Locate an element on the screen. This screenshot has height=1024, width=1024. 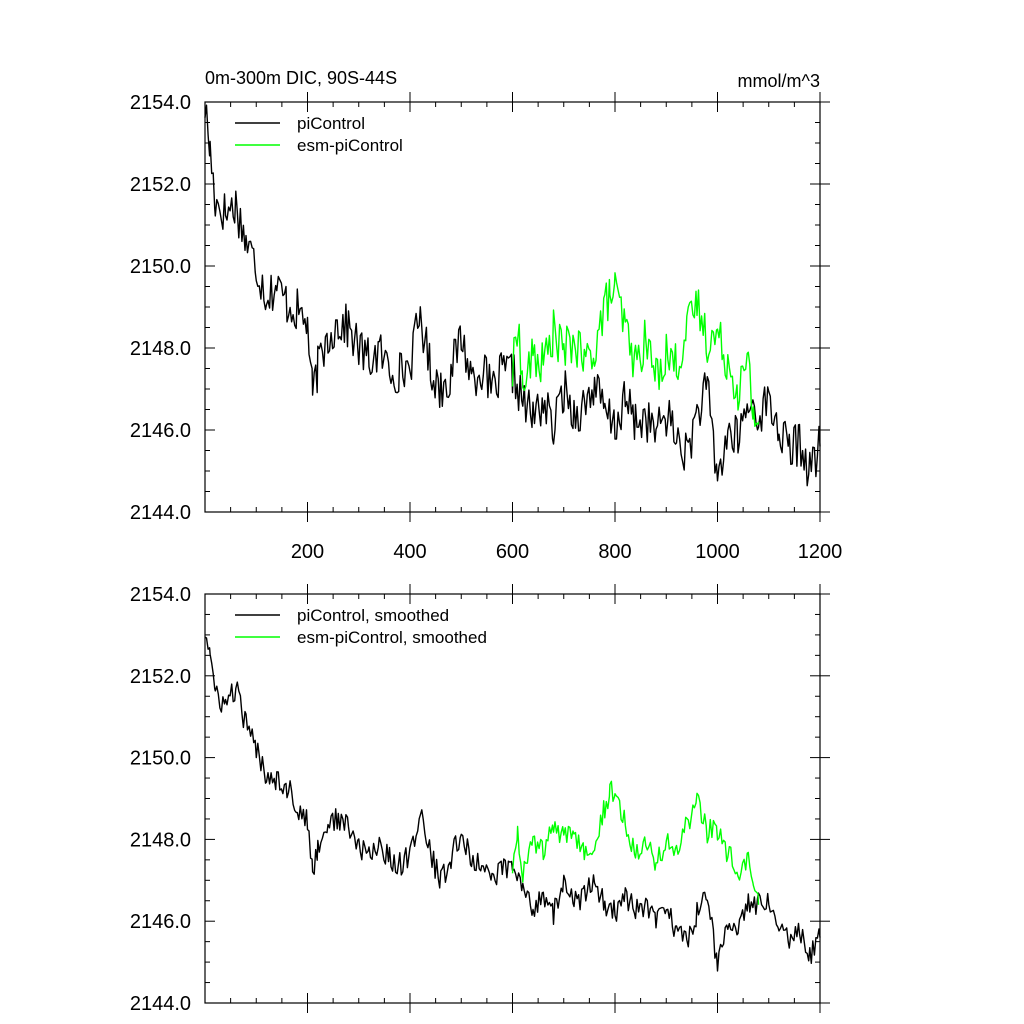
x-tick-label: 1000 is located at coordinates (717, 552).